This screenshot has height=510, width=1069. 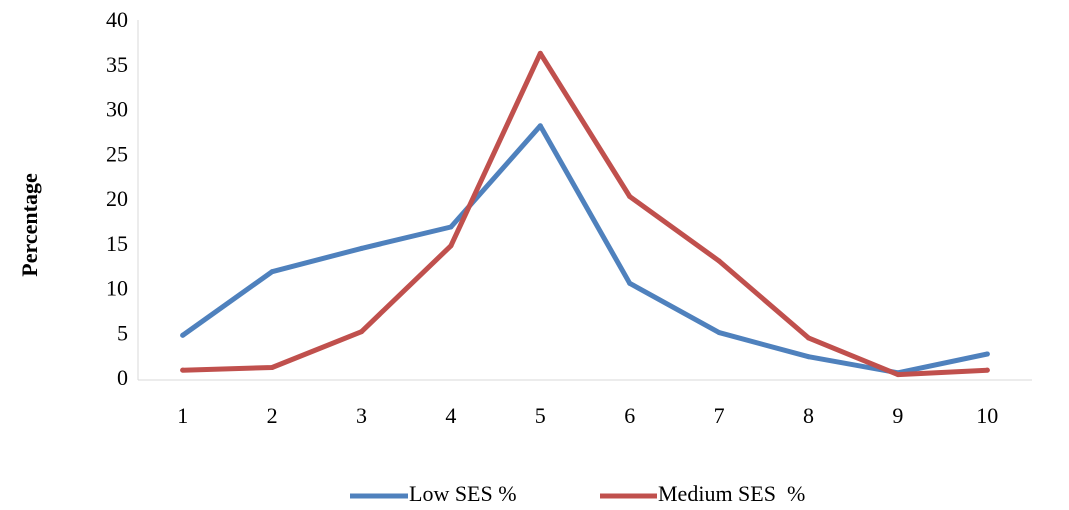 I want to click on y-tick-label: 30, so click(x=117, y=109).